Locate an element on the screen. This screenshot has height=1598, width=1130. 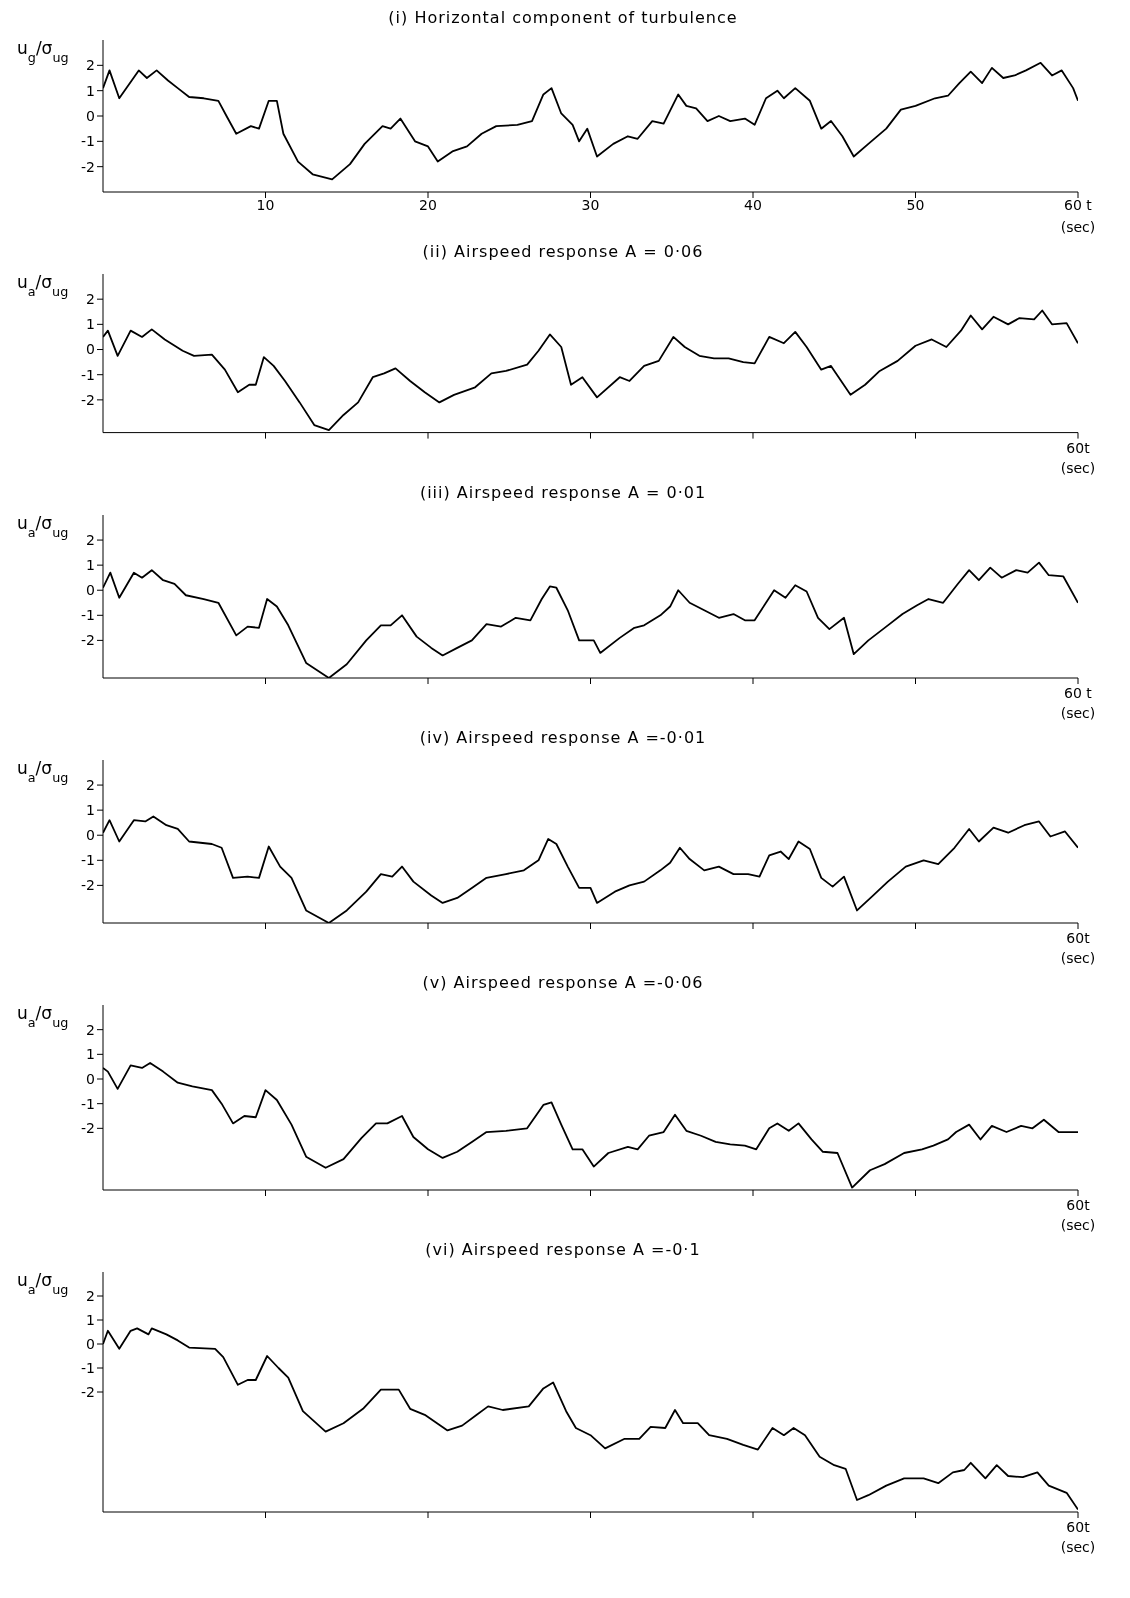
y-axis-title: u$_{g}$/σ$_{ug}$ is located at coordinates (43, 51).